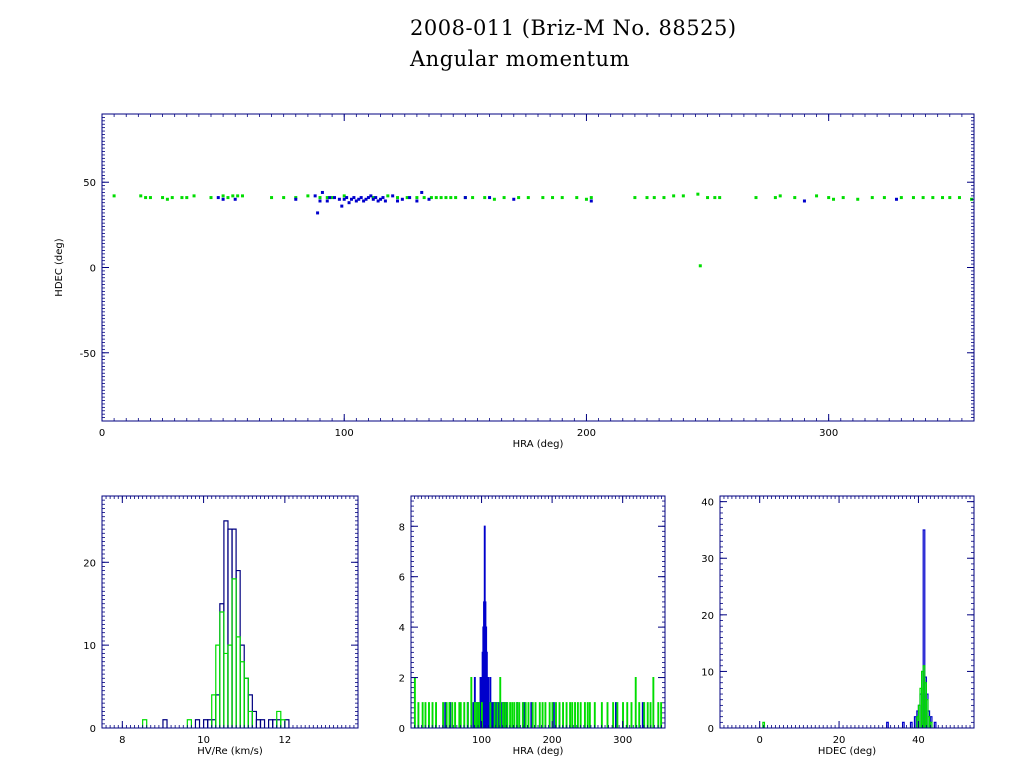 The image size is (1024, 768). What do you see at coordinates (402, 679) in the screenshot?
I see `y-tick-label: 2` at bounding box center [402, 679].